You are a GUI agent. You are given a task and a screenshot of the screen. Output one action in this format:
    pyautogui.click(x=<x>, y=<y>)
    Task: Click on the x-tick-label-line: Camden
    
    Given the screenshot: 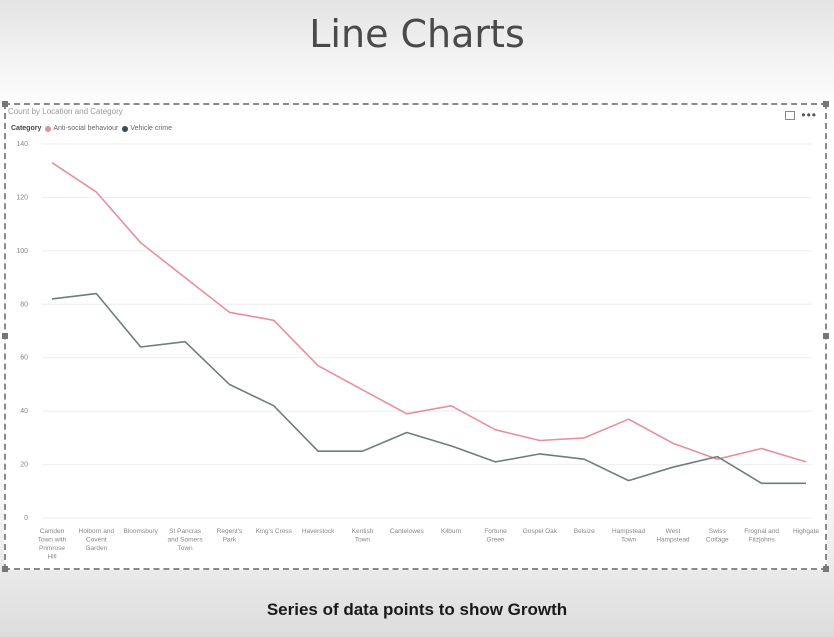 What is the action you would take?
    pyautogui.click(x=52, y=531)
    